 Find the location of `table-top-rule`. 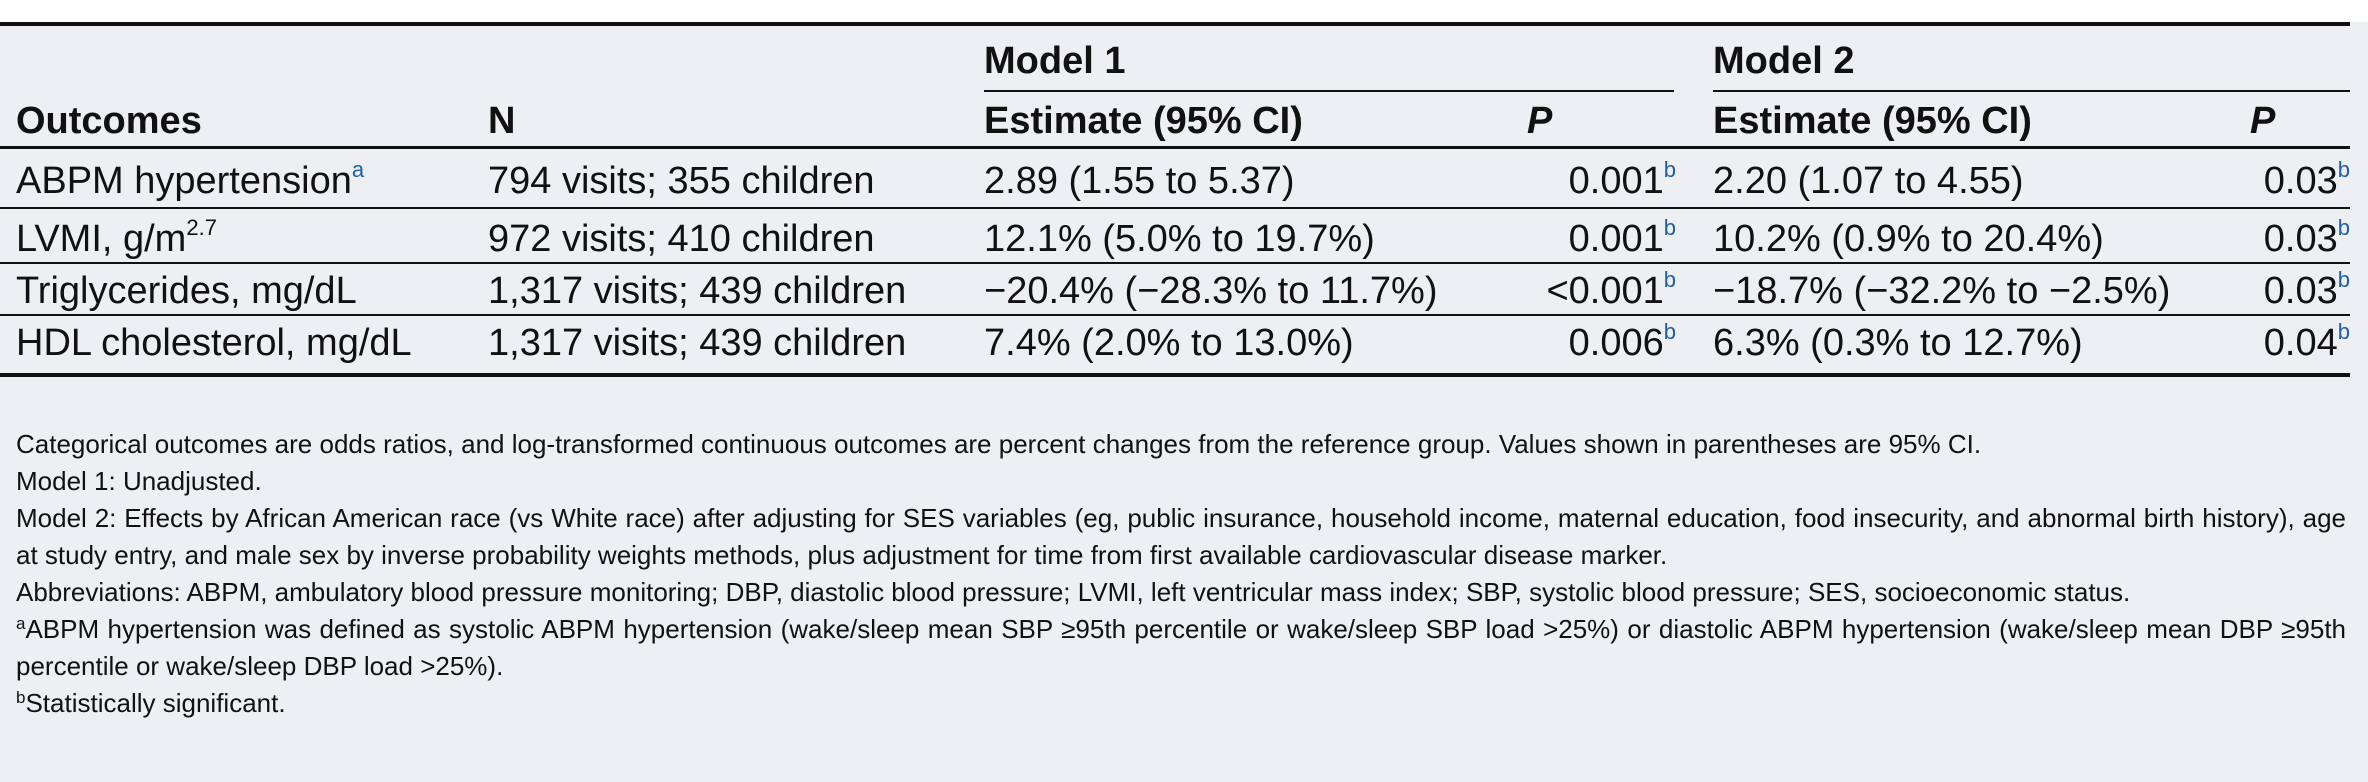

table-top-rule is located at coordinates (1175, 24).